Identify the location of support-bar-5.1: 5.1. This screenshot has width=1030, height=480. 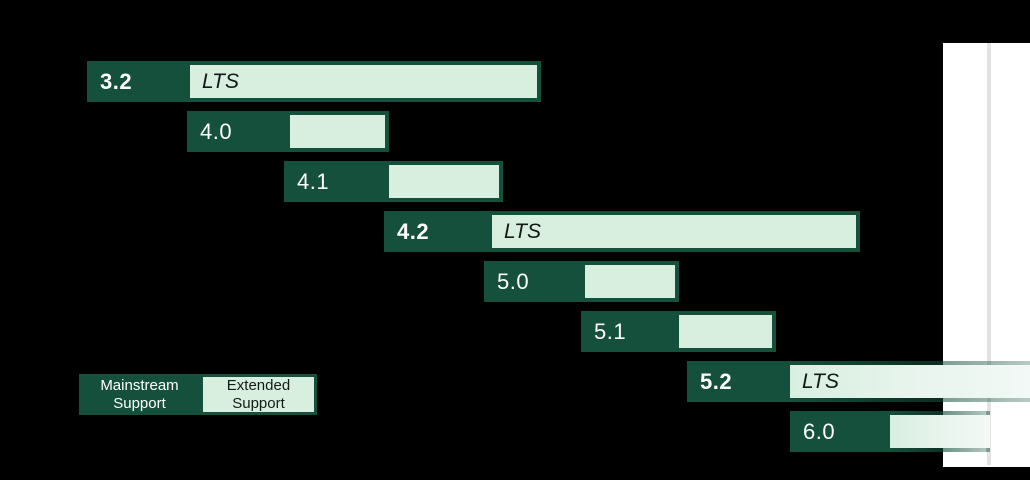
(678, 331).